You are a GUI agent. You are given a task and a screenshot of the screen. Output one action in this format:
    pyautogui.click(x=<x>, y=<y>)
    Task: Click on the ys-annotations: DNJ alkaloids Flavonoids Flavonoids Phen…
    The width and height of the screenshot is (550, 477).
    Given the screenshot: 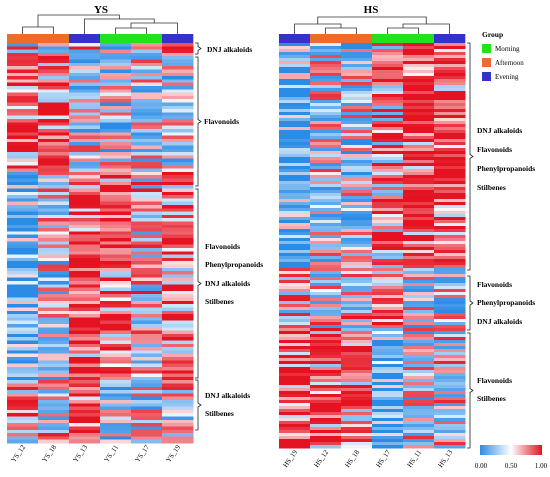 What is the action you would take?
    pyautogui.click(x=233, y=231)
    